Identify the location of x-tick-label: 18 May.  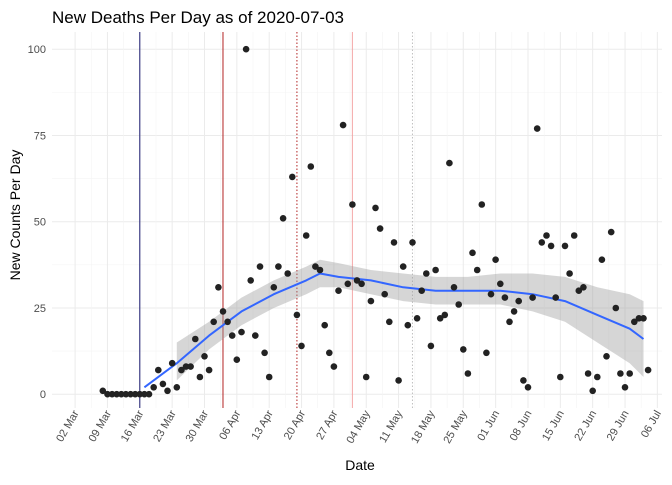
(423, 427).